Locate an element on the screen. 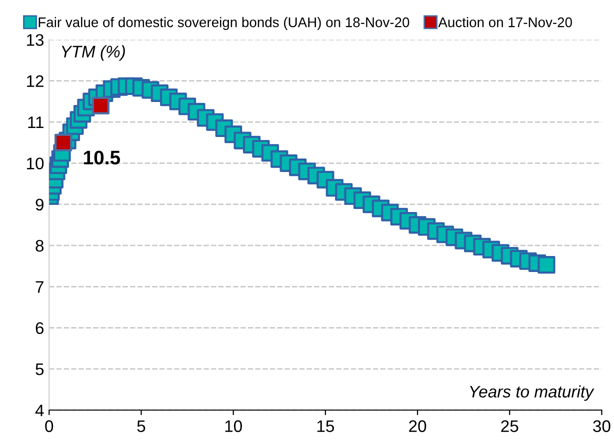 This screenshot has height=441, width=614. y-axis-title: YTM (%) is located at coordinates (93, 53).